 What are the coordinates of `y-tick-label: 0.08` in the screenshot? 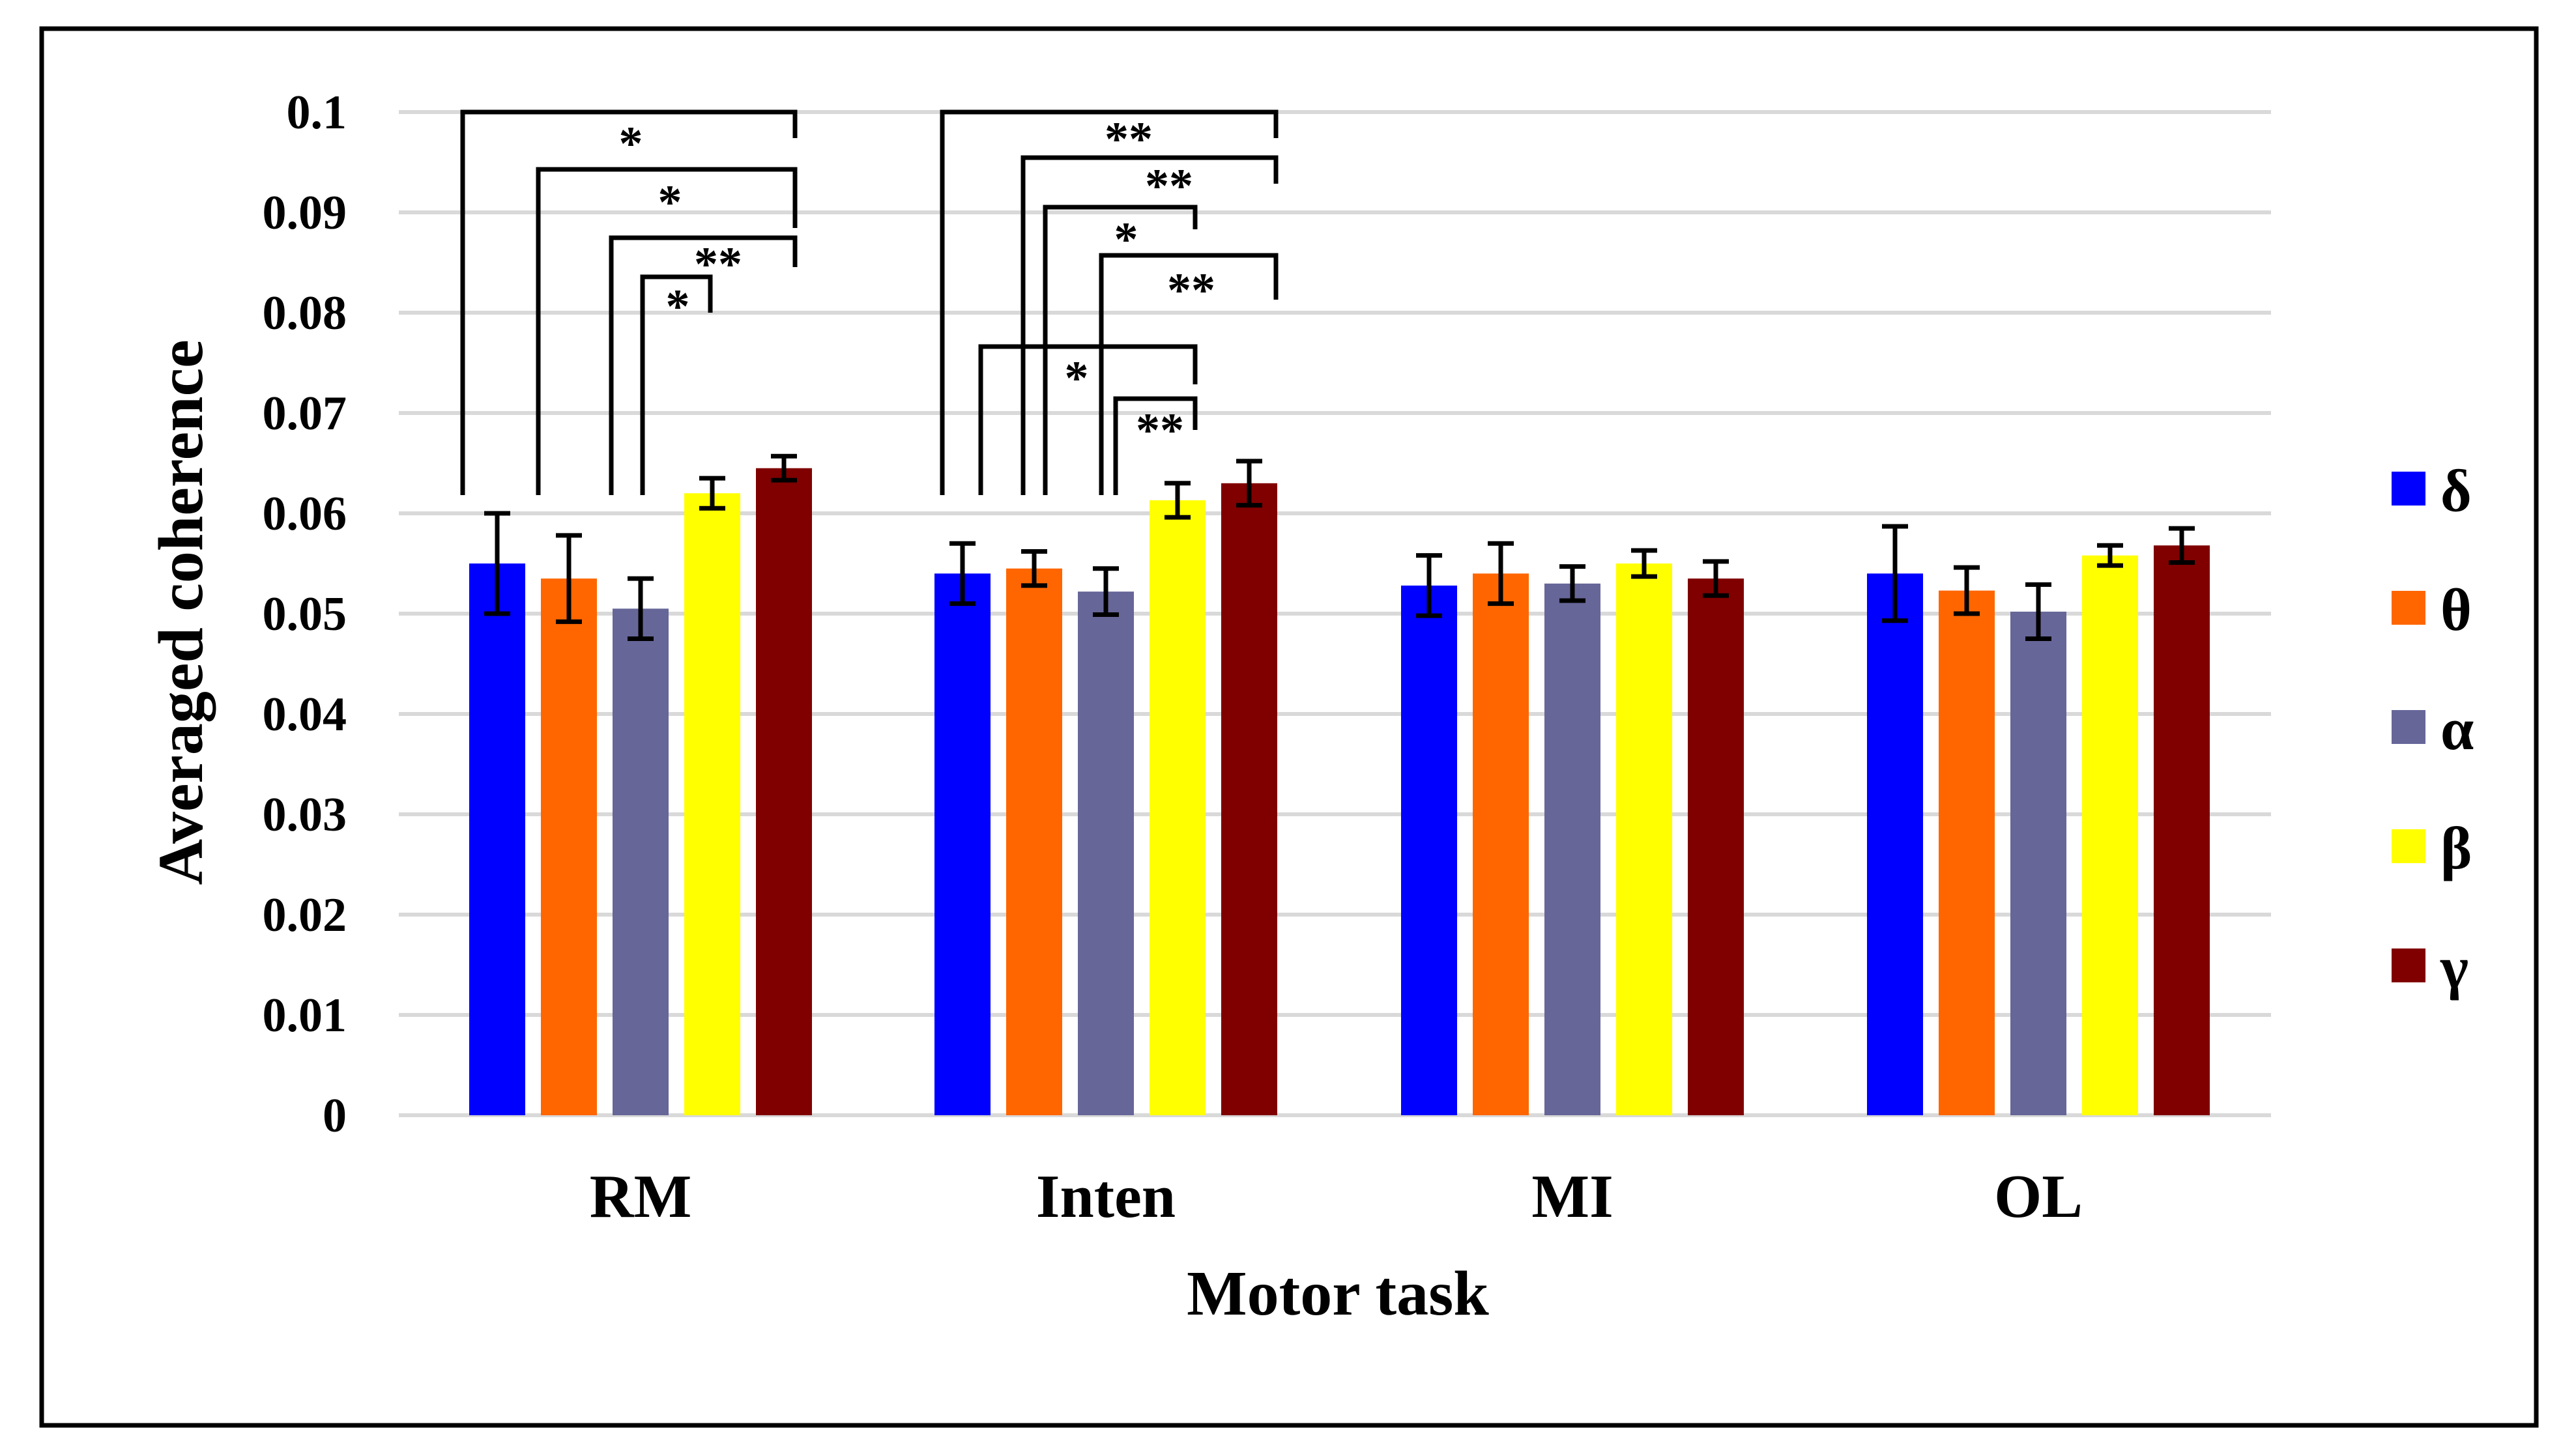 It's located at (305, 313).